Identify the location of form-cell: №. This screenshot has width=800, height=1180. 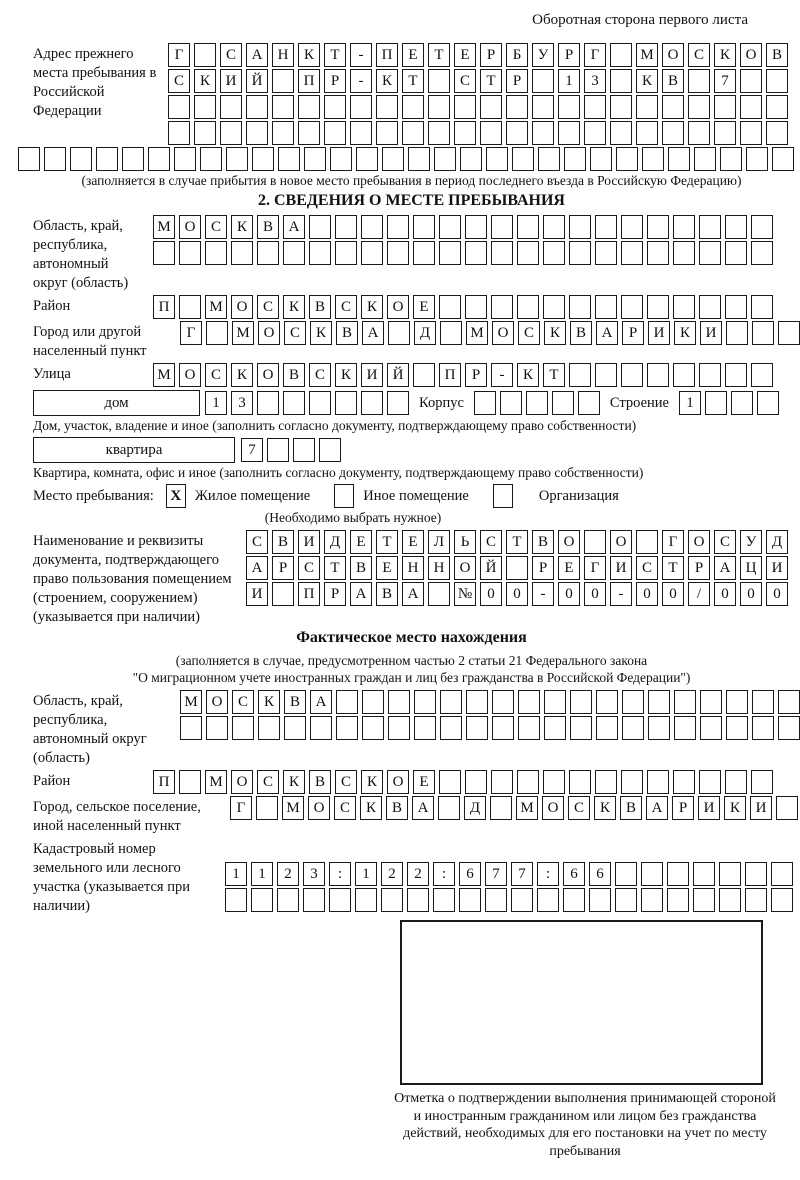
(465, 594).